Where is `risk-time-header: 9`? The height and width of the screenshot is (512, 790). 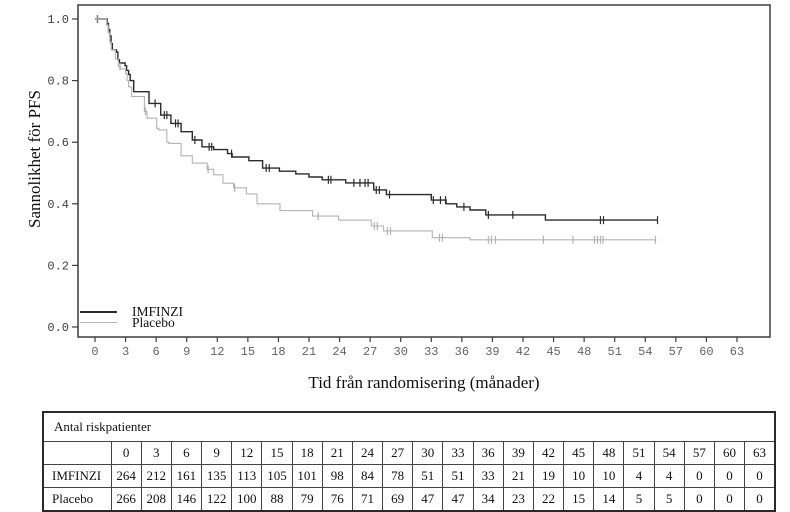 risk-time-header: 9 is located at coordinates (217, 453).